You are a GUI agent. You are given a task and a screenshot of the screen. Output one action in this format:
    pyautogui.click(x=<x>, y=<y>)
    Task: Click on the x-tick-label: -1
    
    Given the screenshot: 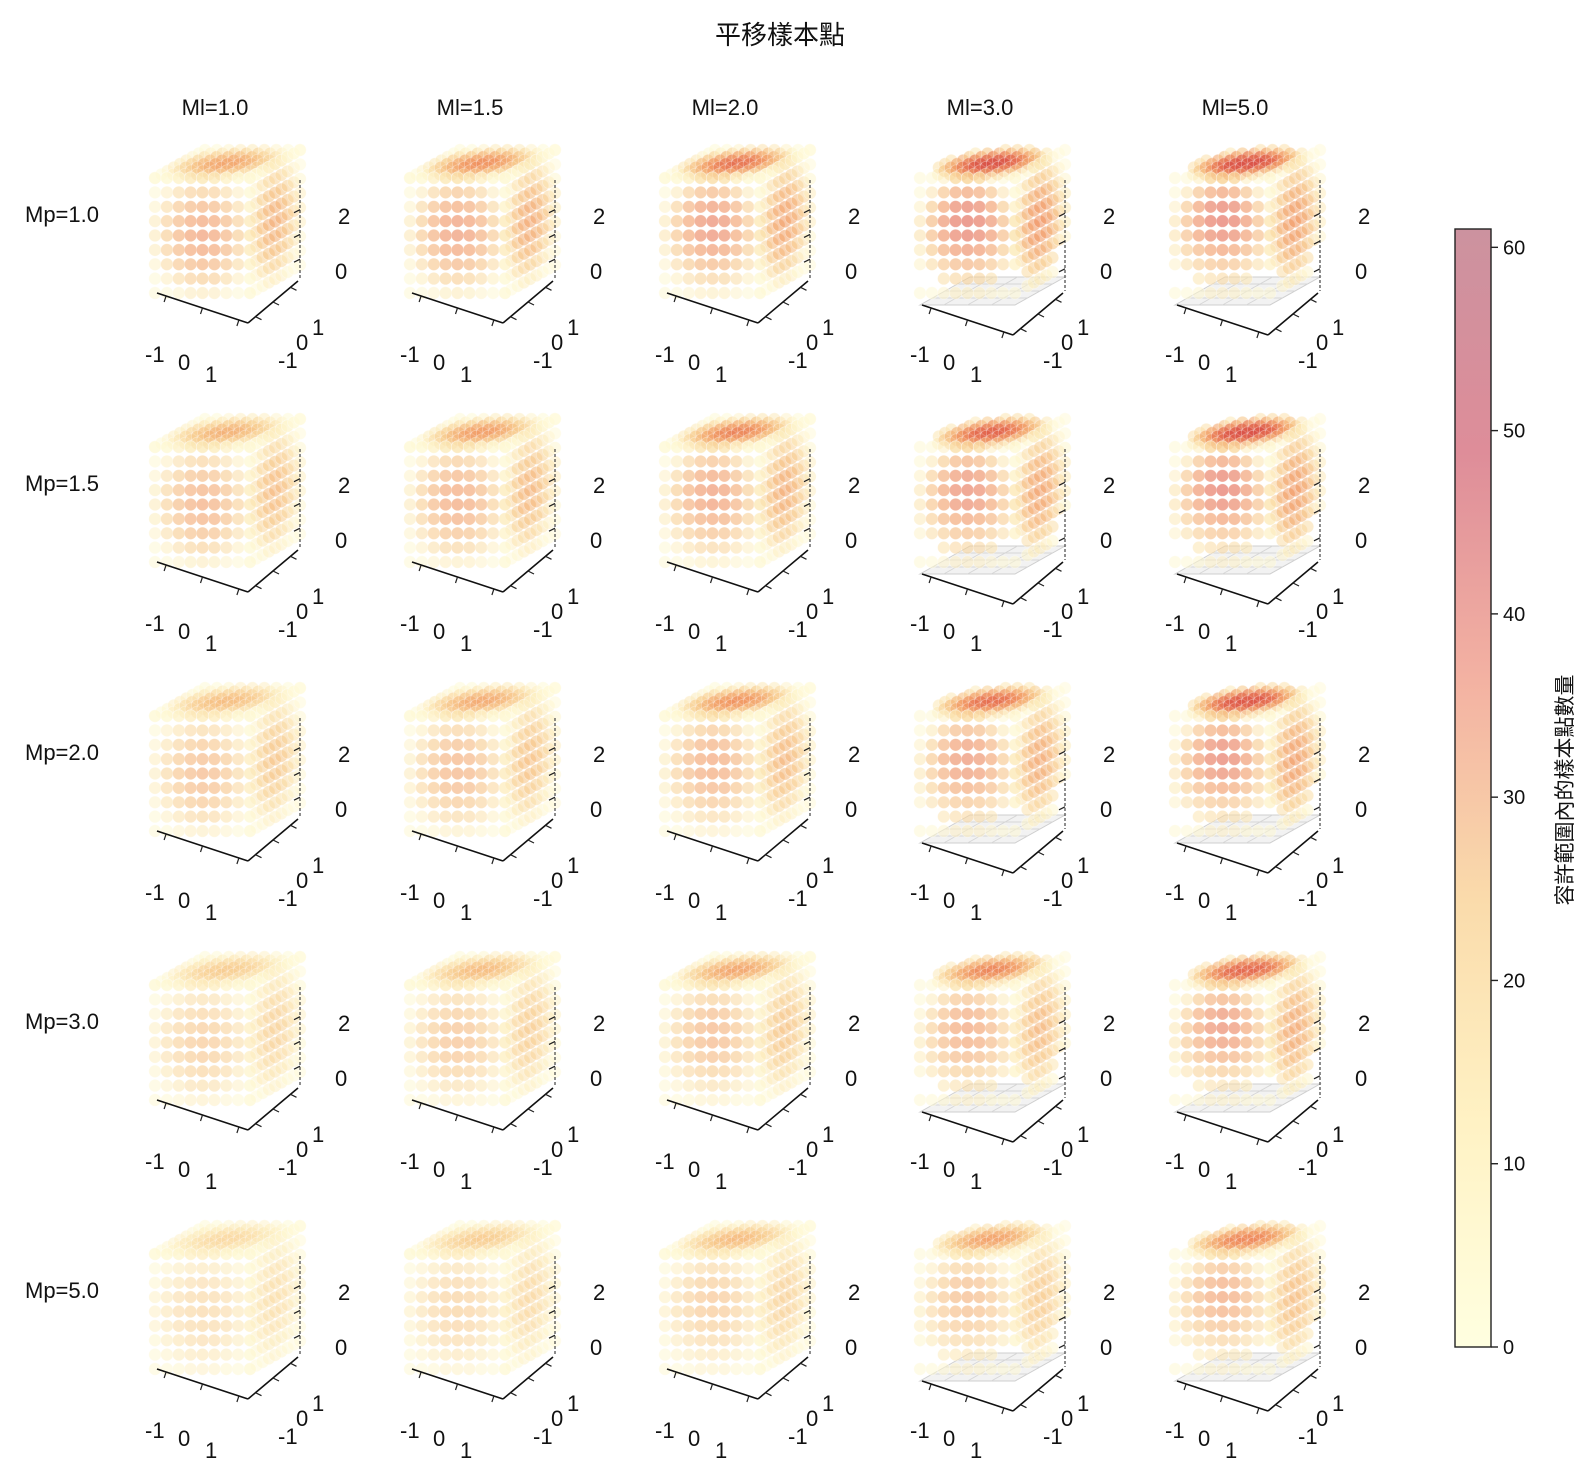 What is the action you would take?
    pyautogui.click(x=155, y=892)
    